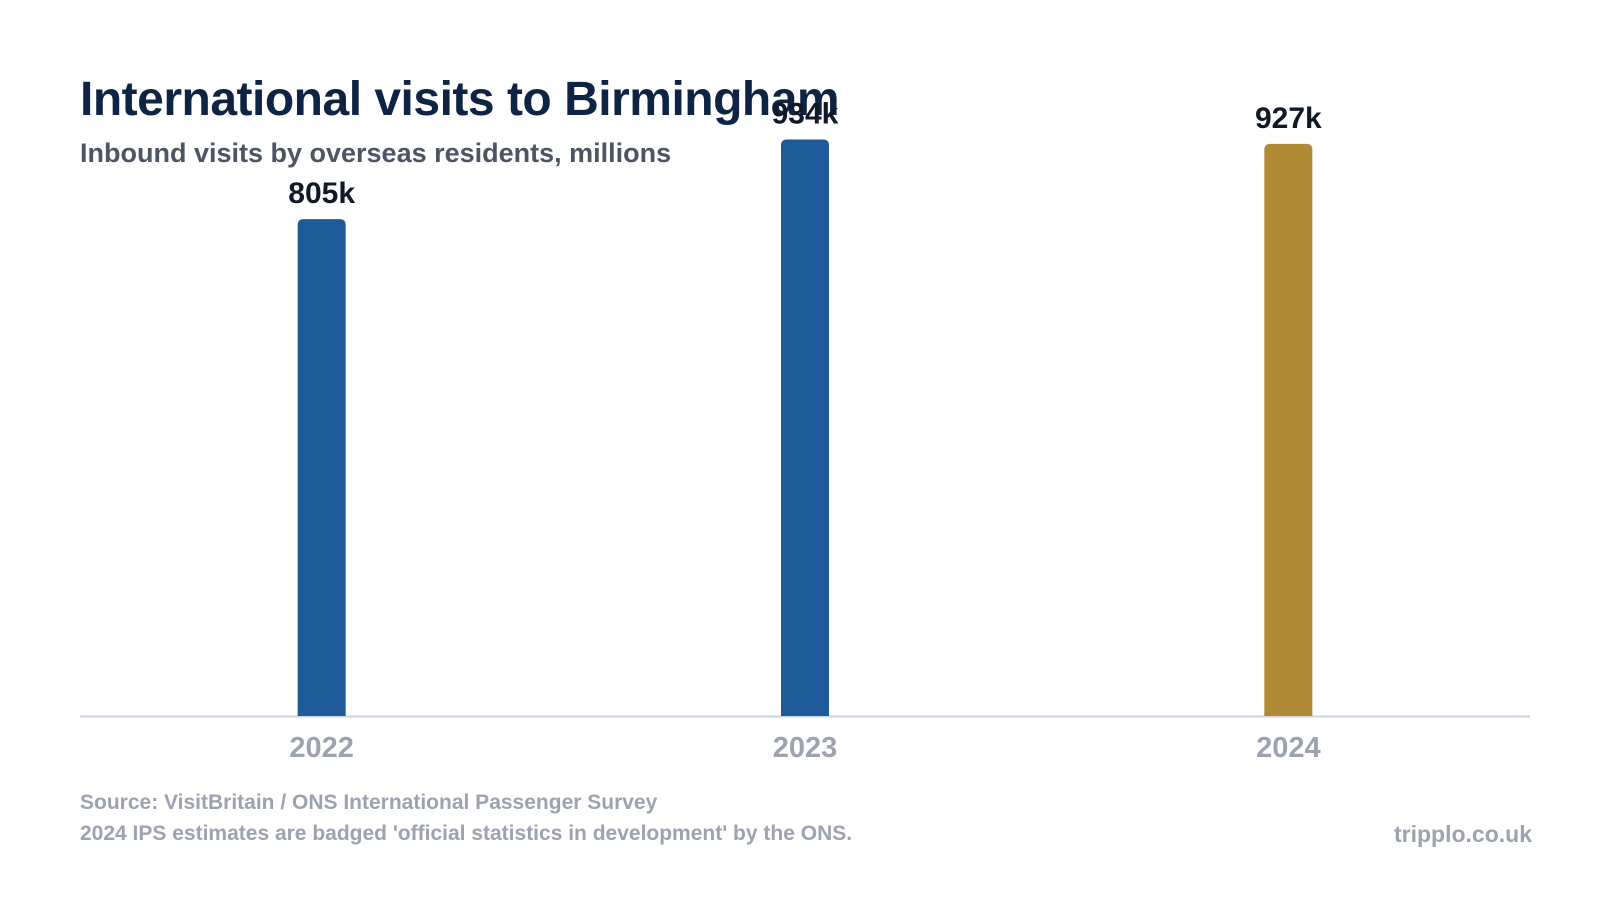  What do you see at coordinates (1463, 834) in the screenshot?
I see `brand-credit: tripplo.co.uk` at bounding box center [1463, 834].